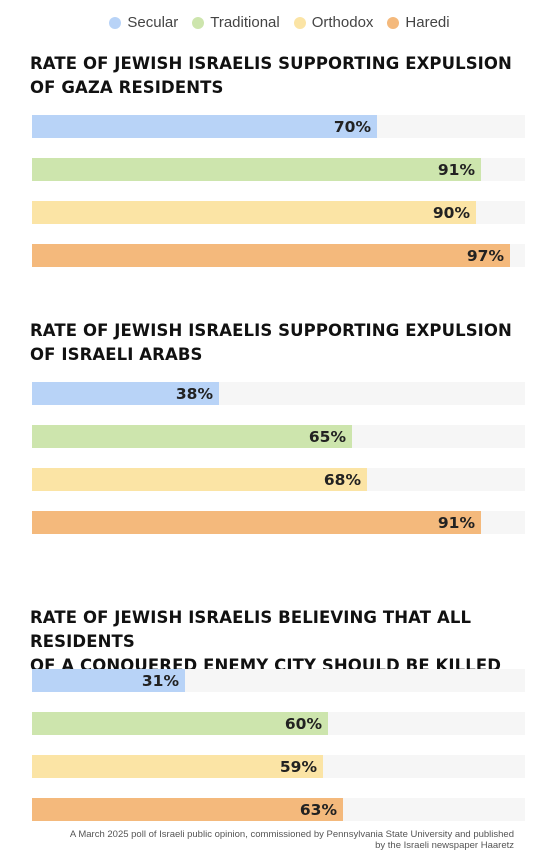  Describe the element at coordinates (115, 22) in the screenshot. I see `legend-swatch-secular` at that location.